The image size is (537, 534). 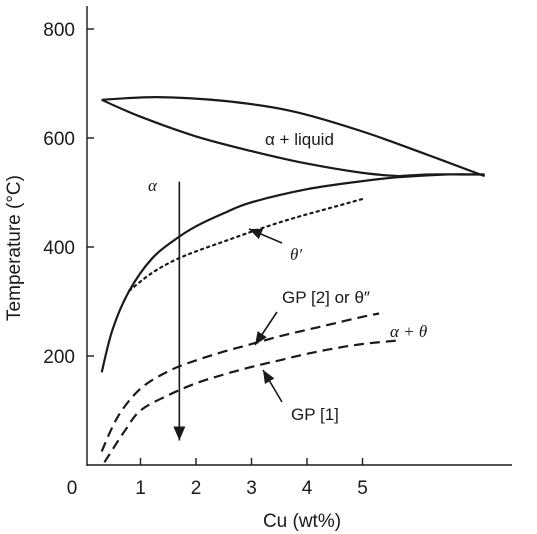 I want to click on x-tick-label-4: 4, so click(x=307, y=488).